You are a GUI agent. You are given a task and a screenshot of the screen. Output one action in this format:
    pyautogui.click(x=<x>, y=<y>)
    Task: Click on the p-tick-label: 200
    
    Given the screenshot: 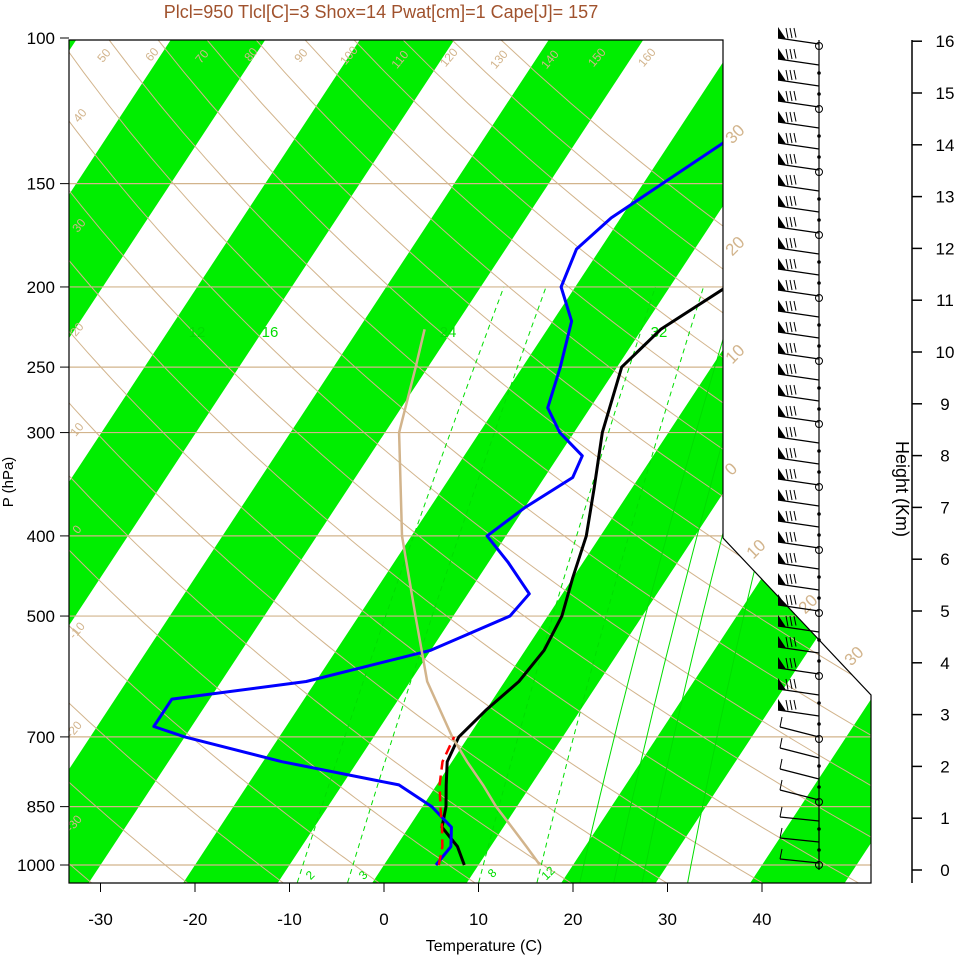 What is the action you would take?
    pyautogui.click(x=41, y=287)
    